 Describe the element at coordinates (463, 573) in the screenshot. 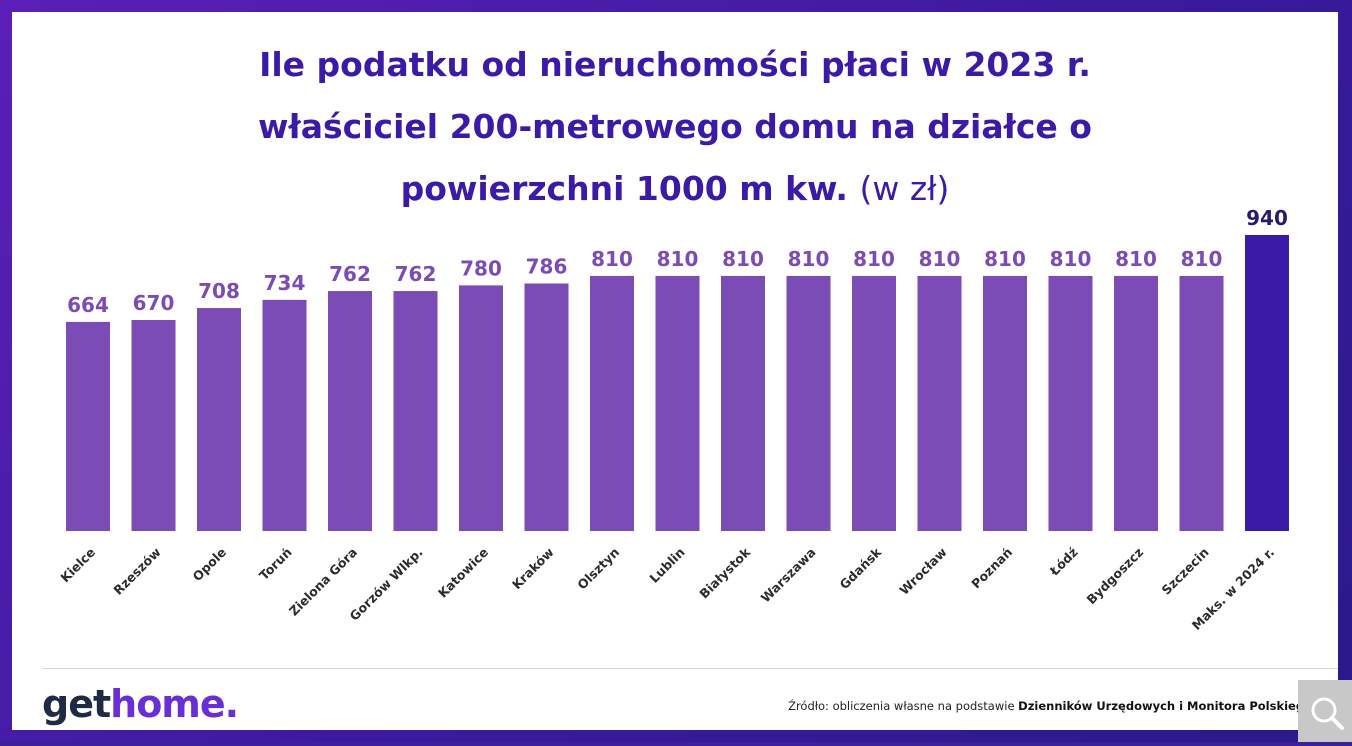

I see `category-label-6: Katowice` at that location.